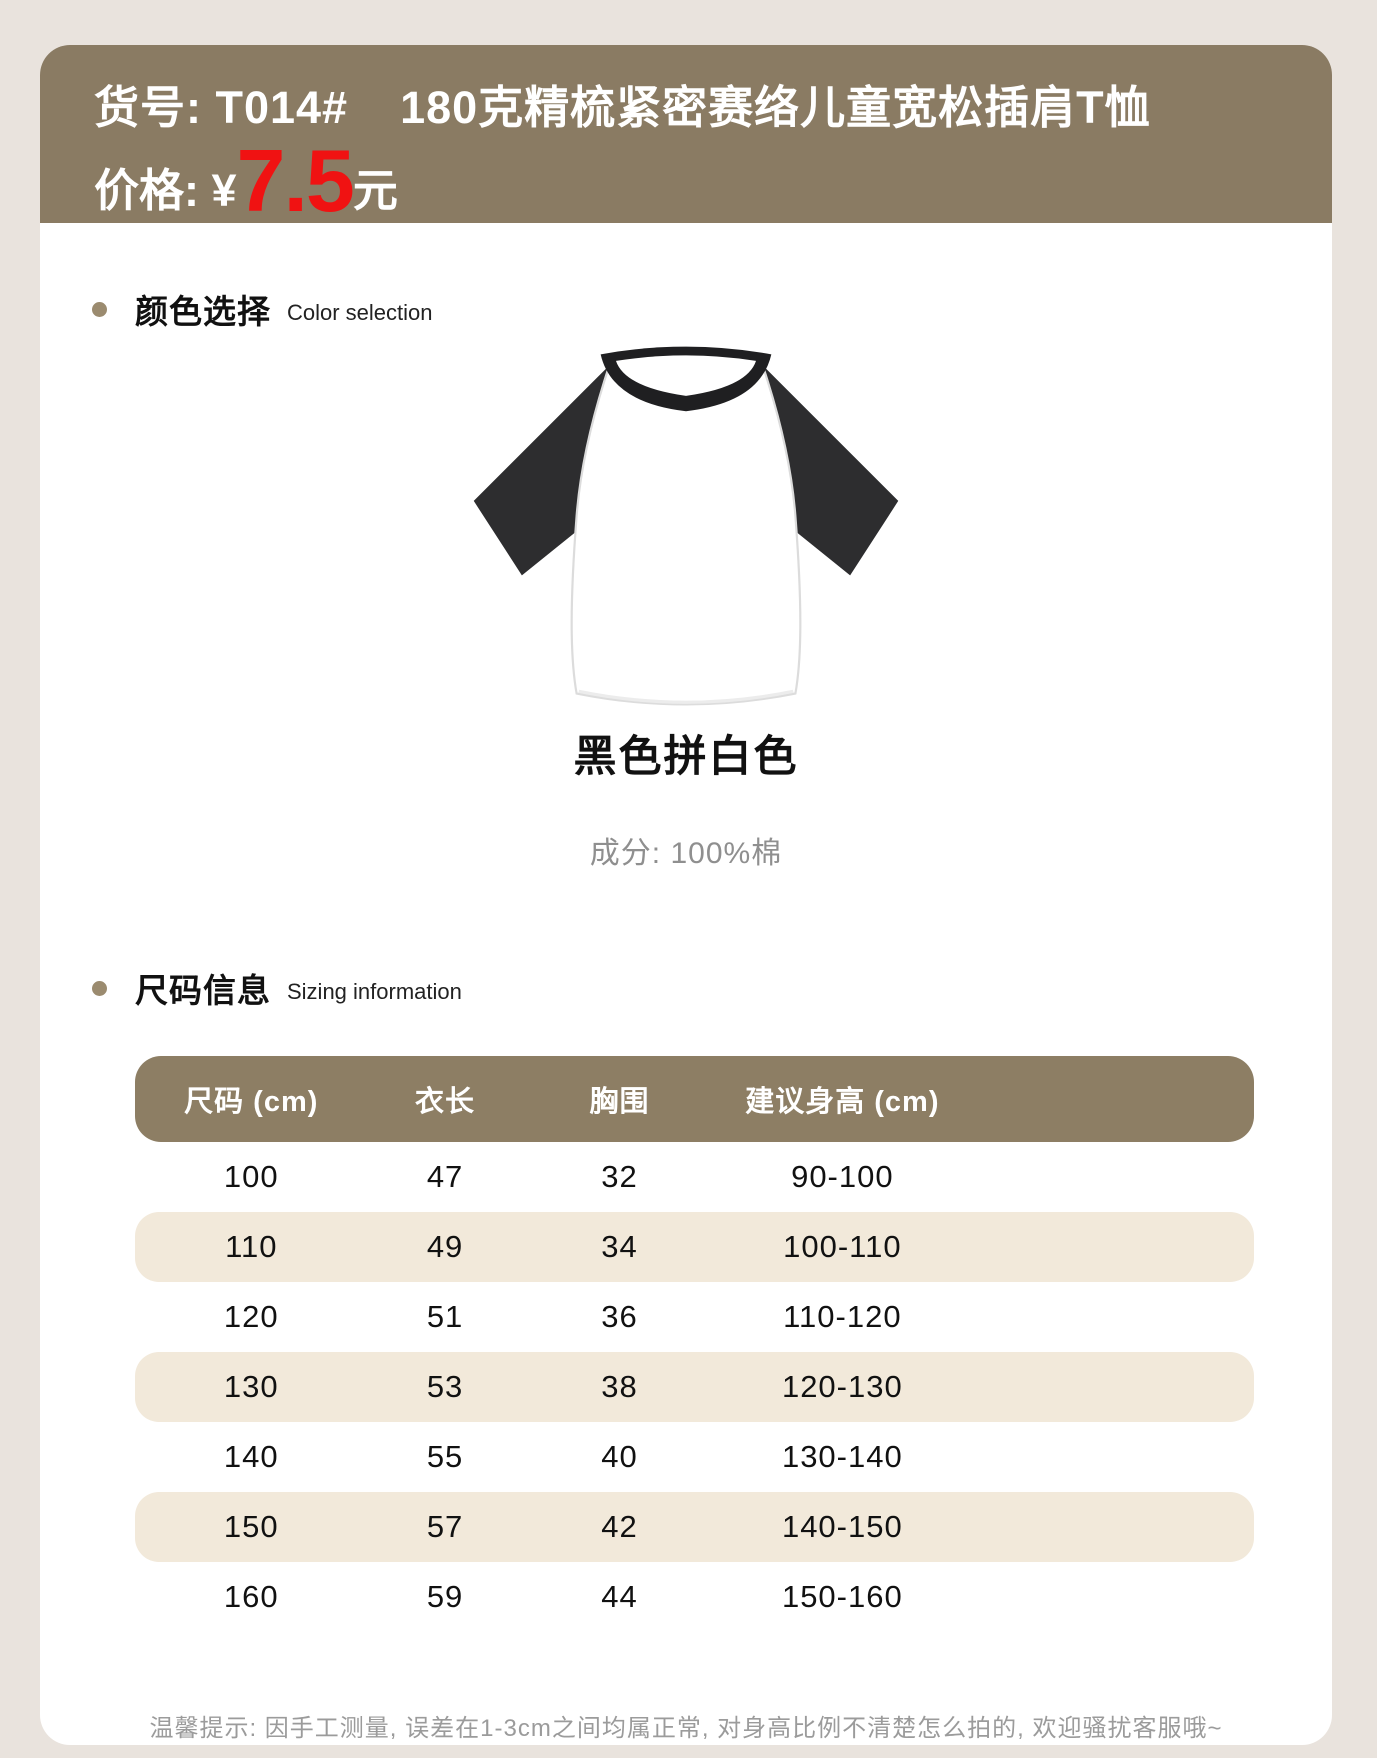 The height and width of the screenshot is (1758, 1377). Describe the element at coordinates (694, 1527) in the screenshot. I see `table-row: 150 57 42 140-150` at that location.